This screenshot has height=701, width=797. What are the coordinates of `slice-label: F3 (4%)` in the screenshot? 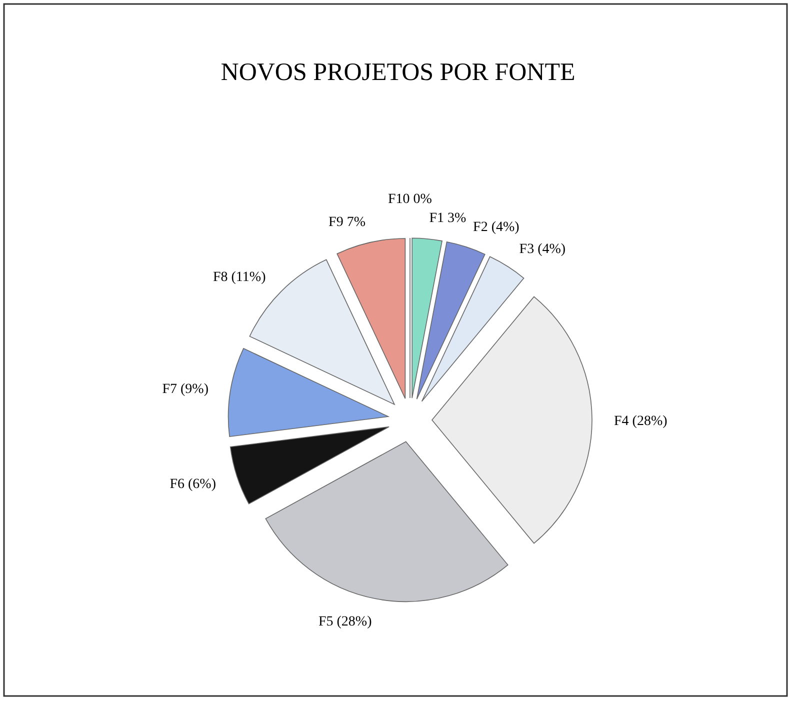 It's located at (542, 249).